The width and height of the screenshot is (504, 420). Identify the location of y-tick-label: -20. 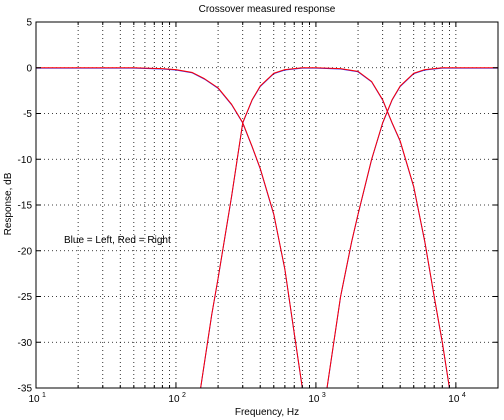
(25, 251).